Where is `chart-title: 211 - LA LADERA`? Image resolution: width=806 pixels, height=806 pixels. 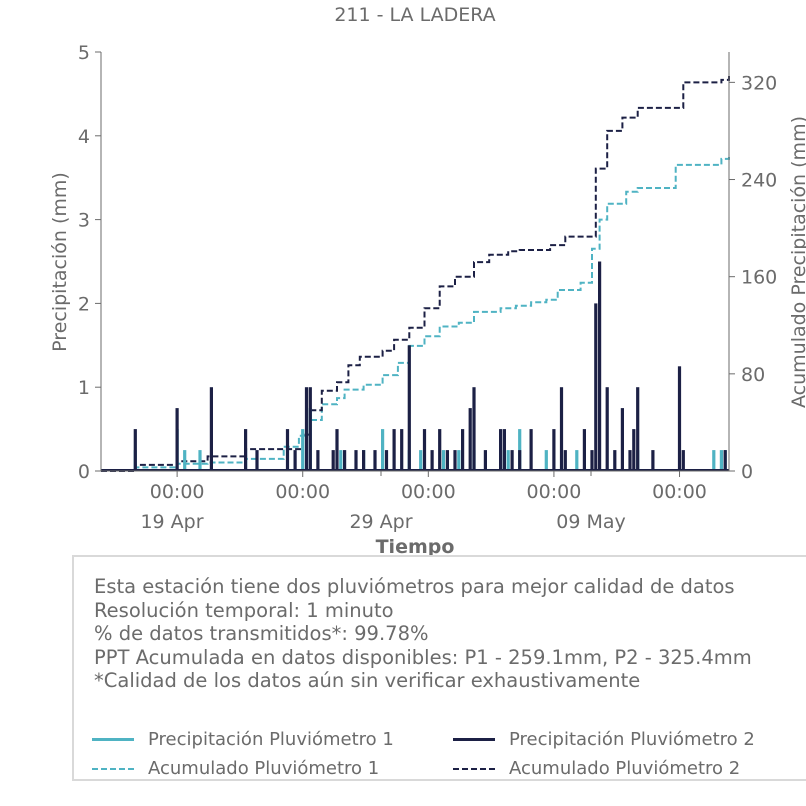
chart-title: 211 - LA LADERA is located at coordinates (414, 15).